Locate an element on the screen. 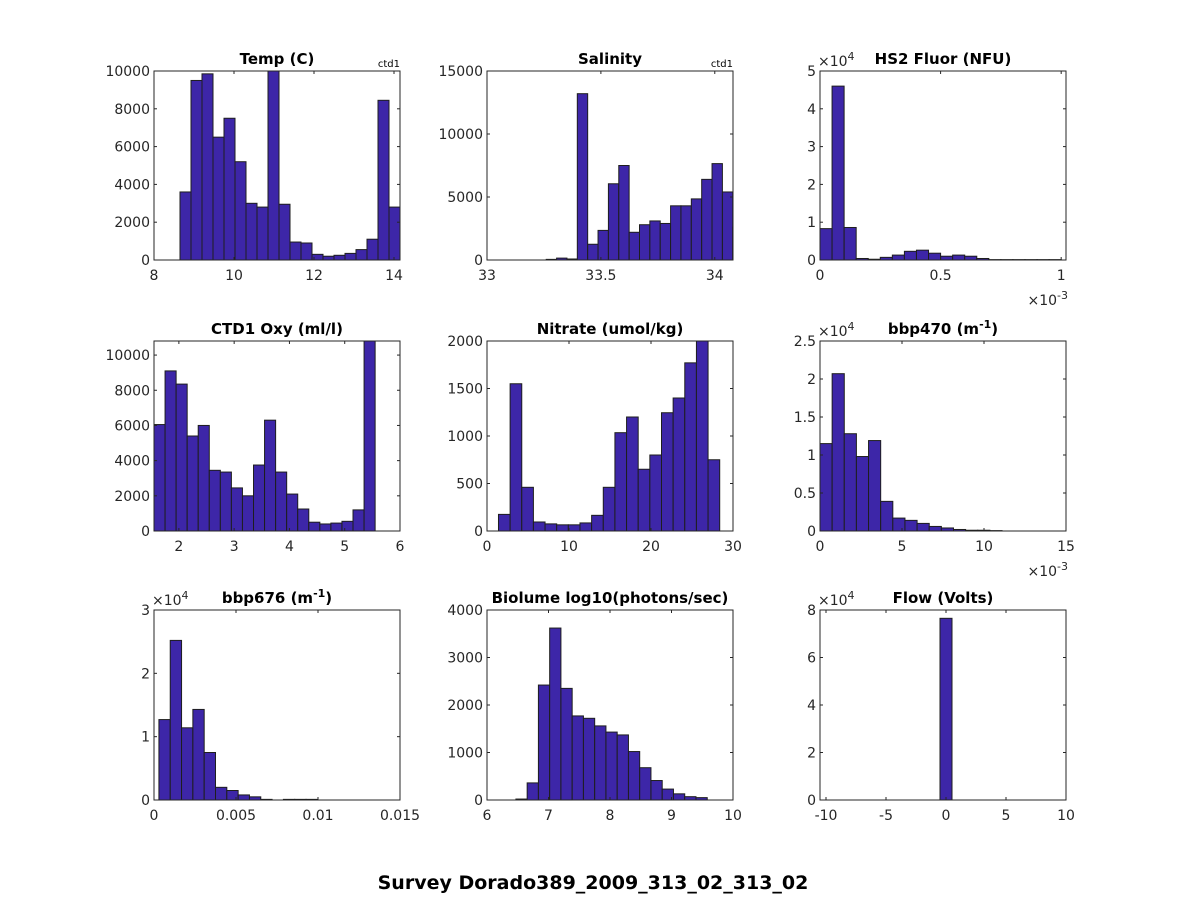 The height and width of the screenshot is (900, 1188). x-tick-label: 14 is located at coordinates (394, 276).